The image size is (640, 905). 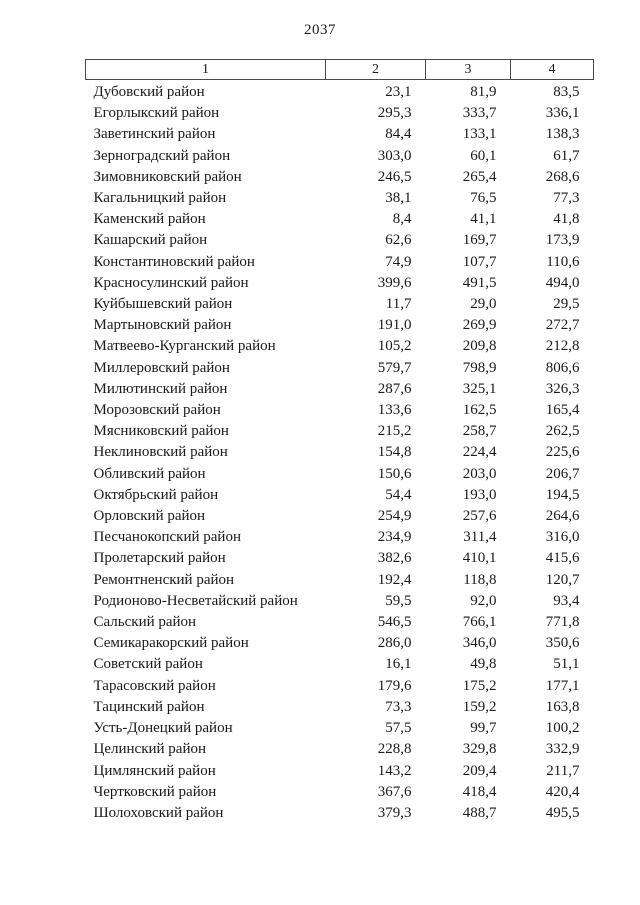 What do you see at coordinates (340, 134) in the screenshot?
I see `table-row: Заветинский район 84,4 133,1 138,3` at bounding box center [340, 134].